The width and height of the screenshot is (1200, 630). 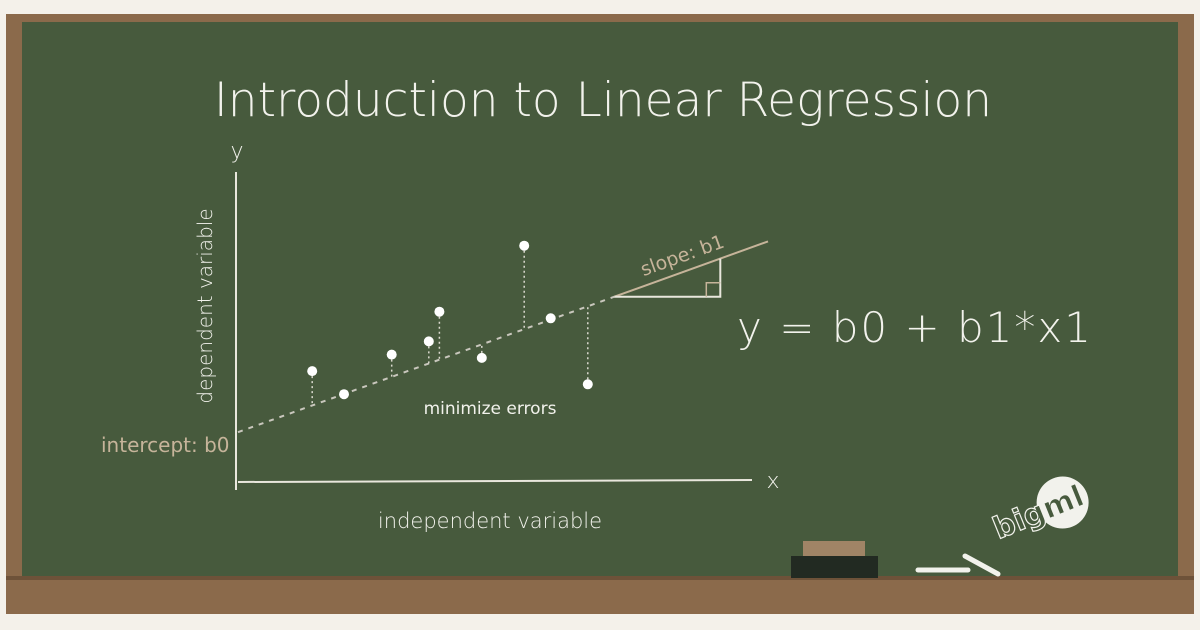 I want to click on regression-line-solid, so click(x=691, y=269).